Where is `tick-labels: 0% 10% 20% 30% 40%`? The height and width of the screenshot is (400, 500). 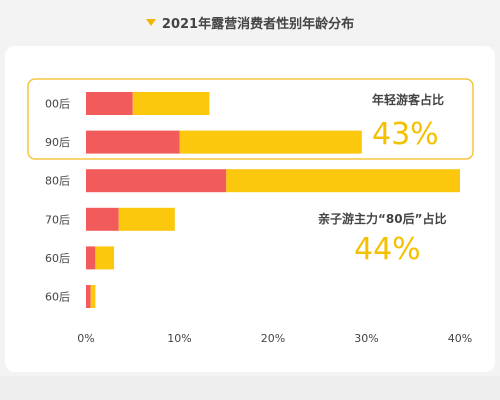
tick-labels: 0% 10% 20% 30% 40% is located at coordinates (274, 338).